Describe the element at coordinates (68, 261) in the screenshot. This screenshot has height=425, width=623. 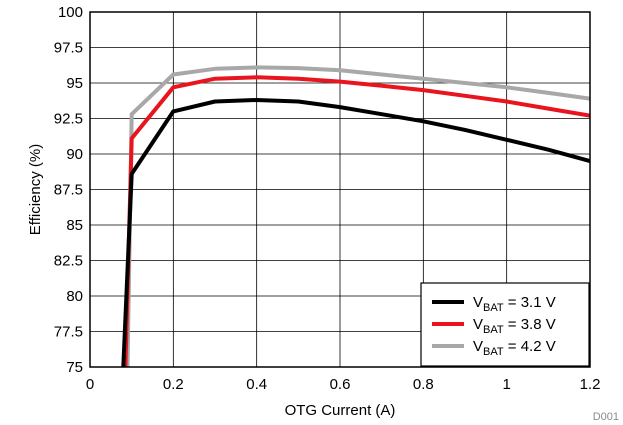
I see `y-tick-label: 82.5` at that location.